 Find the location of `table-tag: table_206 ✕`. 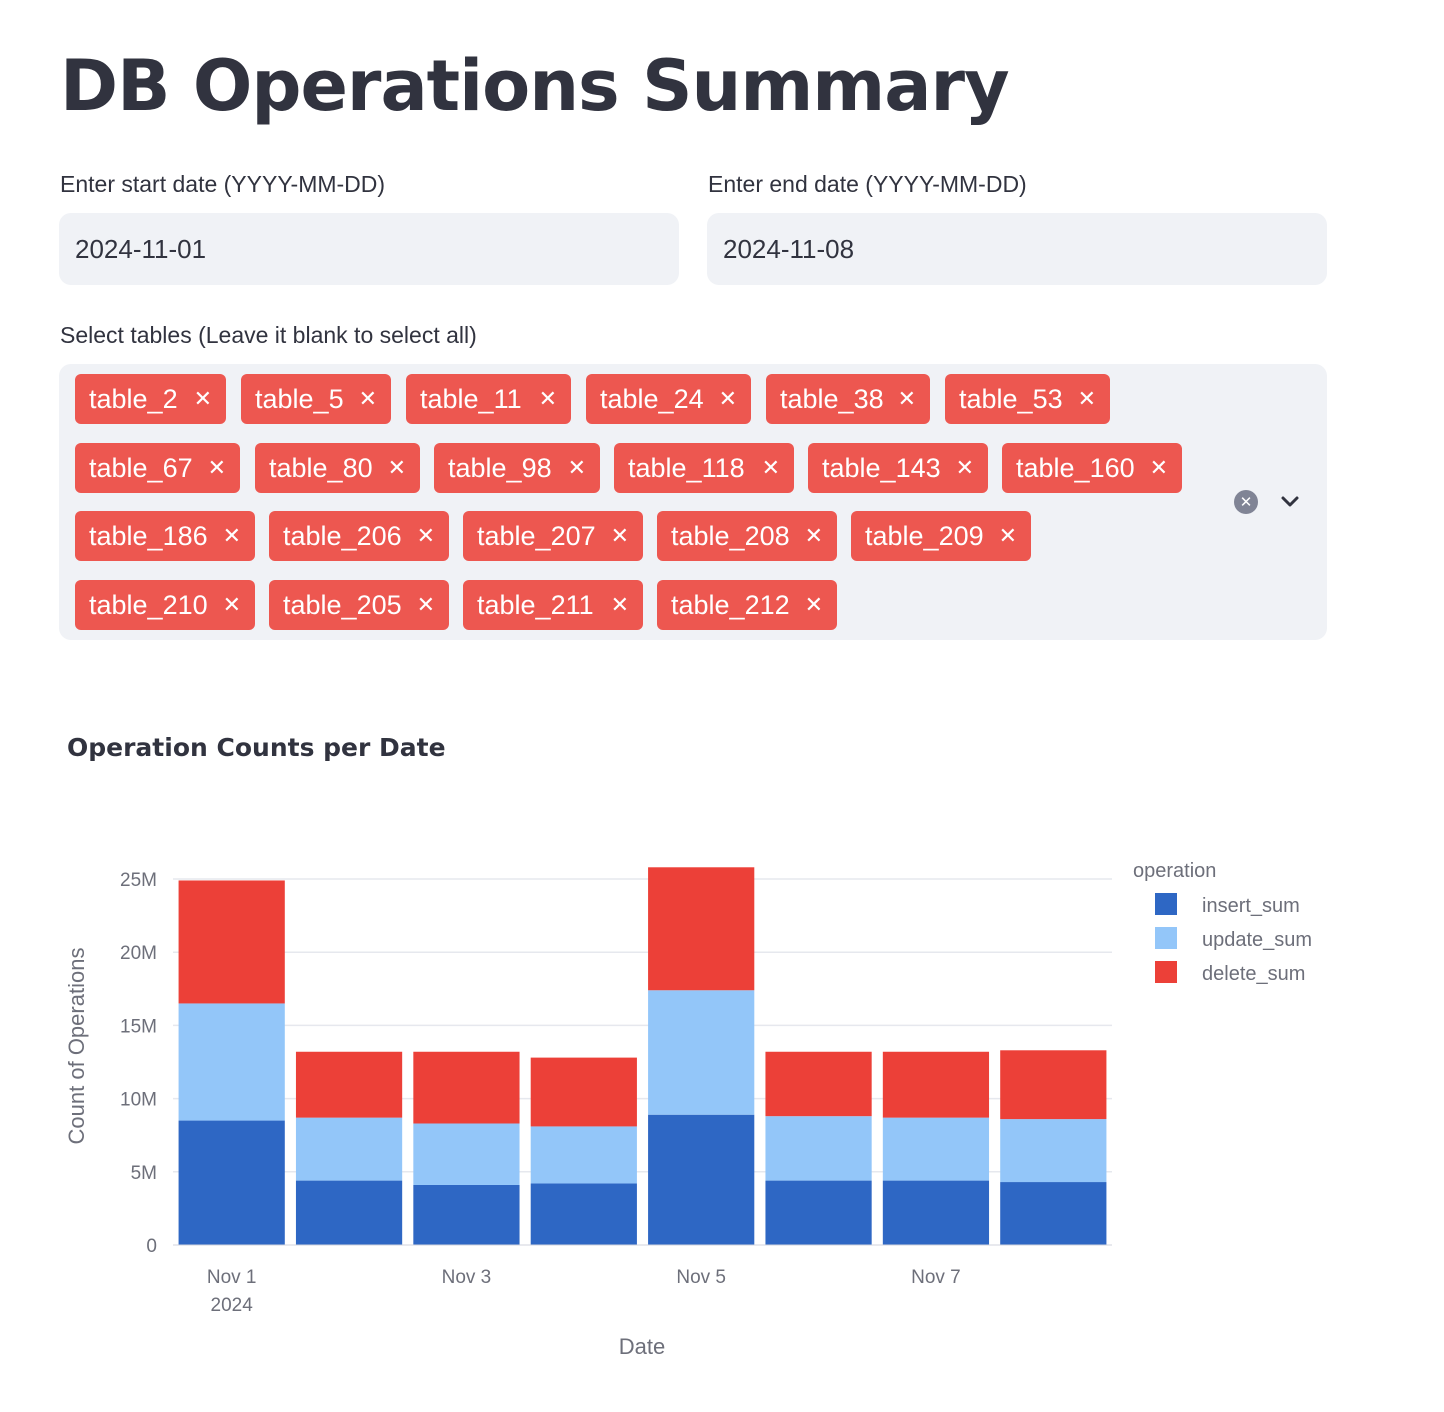

table-tag: table_206 ✕ is located at coordinates (359, 536).